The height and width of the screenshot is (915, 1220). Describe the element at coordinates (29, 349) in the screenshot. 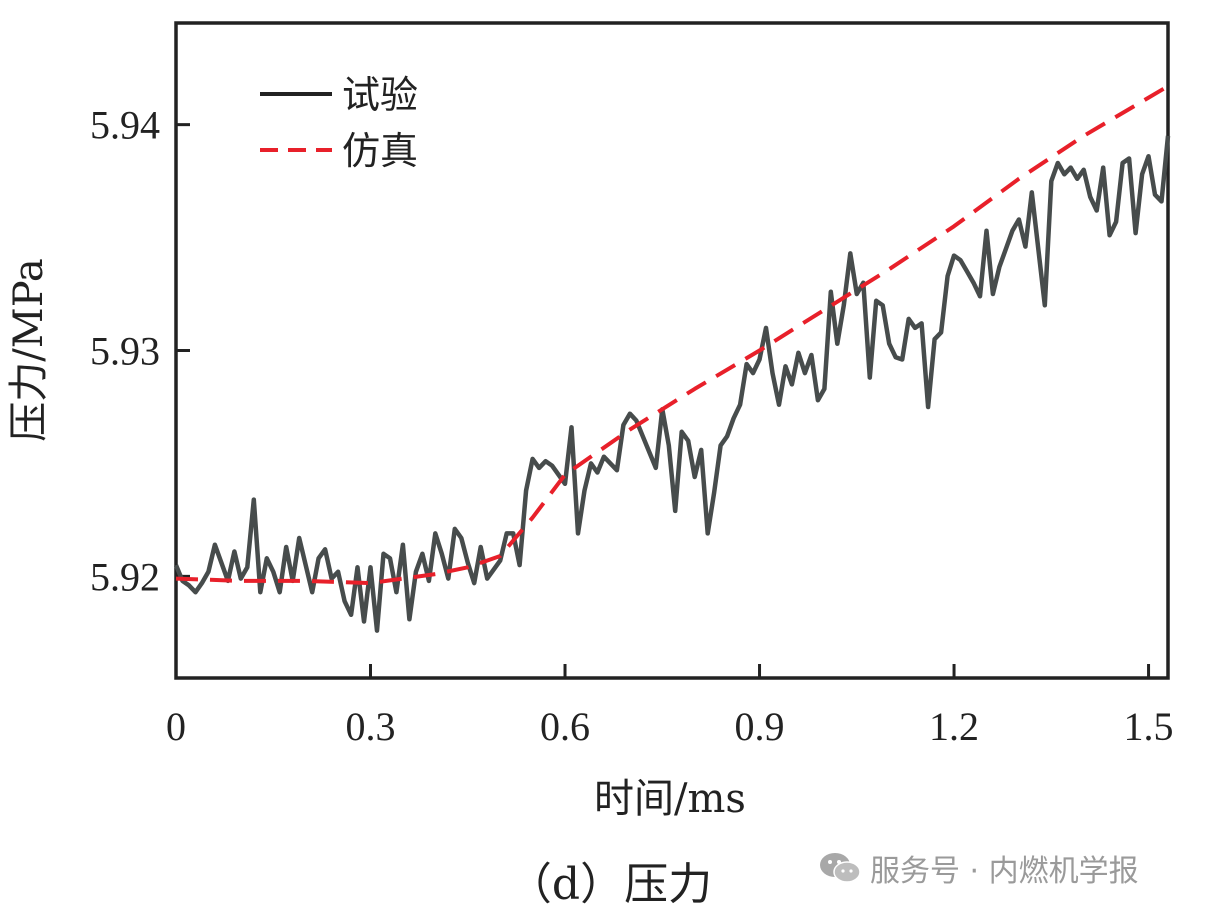

I see `y-axis-title: 压力/MPa` at that location.